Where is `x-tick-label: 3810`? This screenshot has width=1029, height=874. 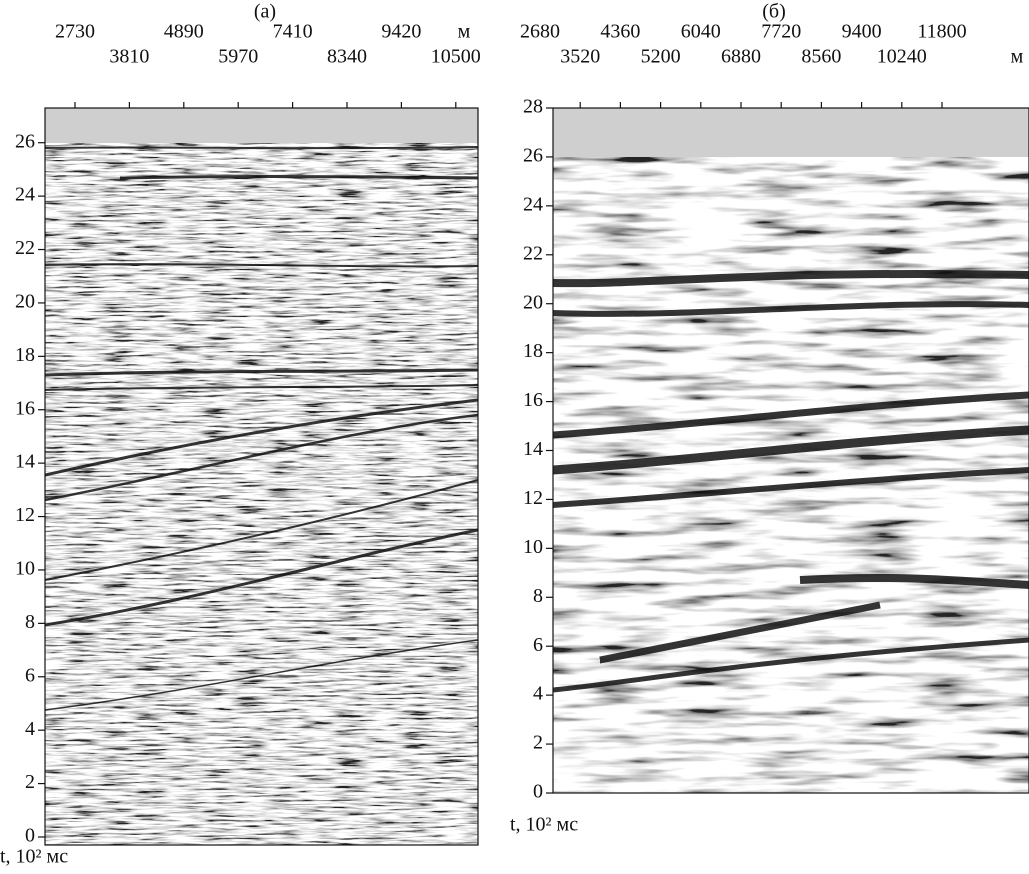
x-tick-label: 3810 is located at coordinates (129, 57).